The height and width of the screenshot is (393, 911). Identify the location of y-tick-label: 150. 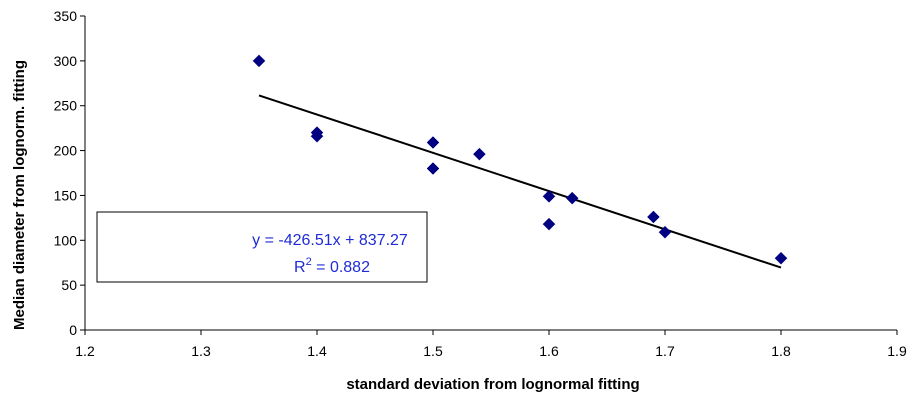
(66, 195).